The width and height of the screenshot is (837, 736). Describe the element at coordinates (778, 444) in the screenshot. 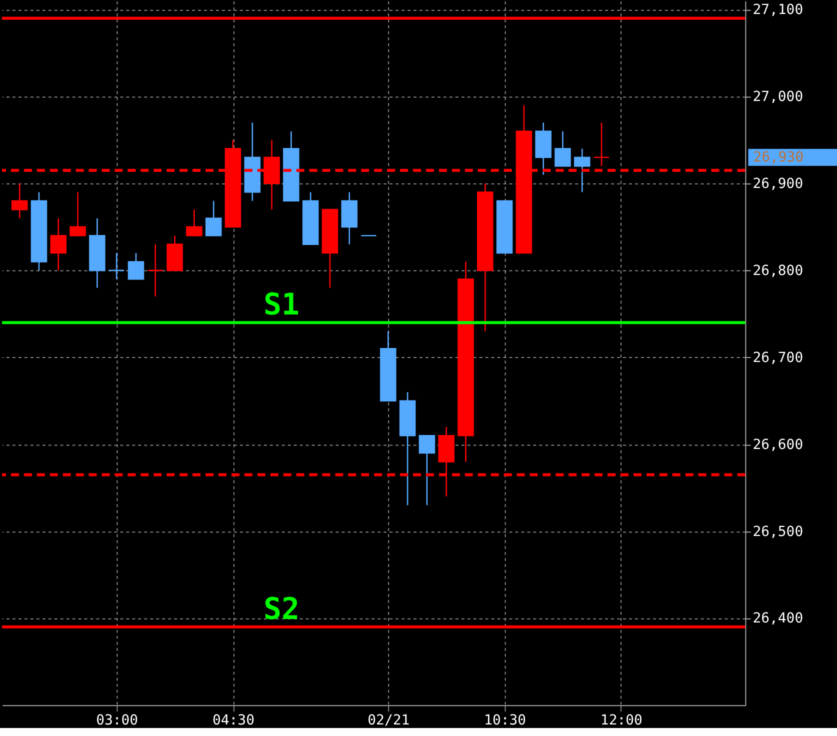

I see `y-tick-label: 26,600` at that location.